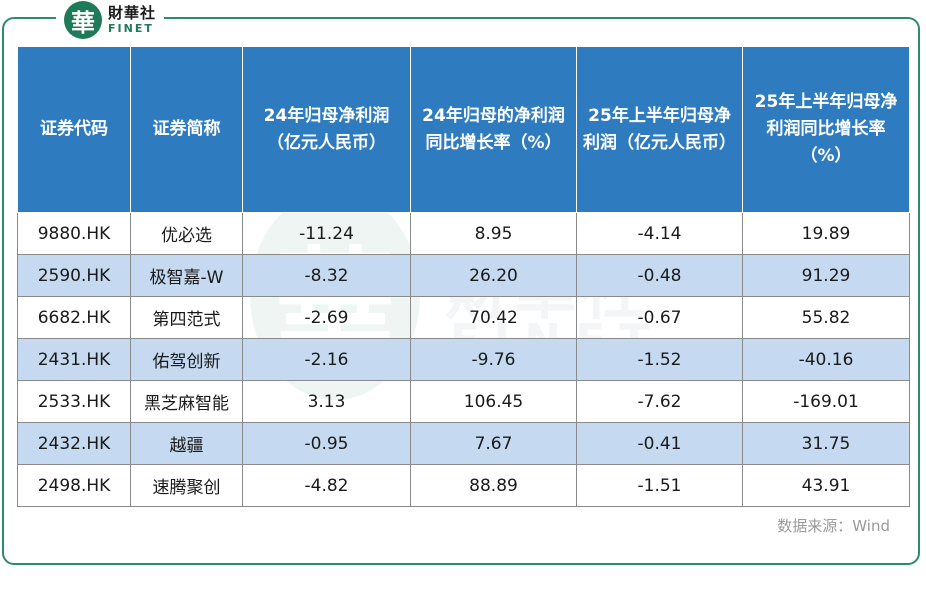 The height and width of the screenshot is (592, 926). What do you see at coordinates (74, 129) in the screenshot?
I see `header-security-code: 证券代码` at bounding box center [74, 129].